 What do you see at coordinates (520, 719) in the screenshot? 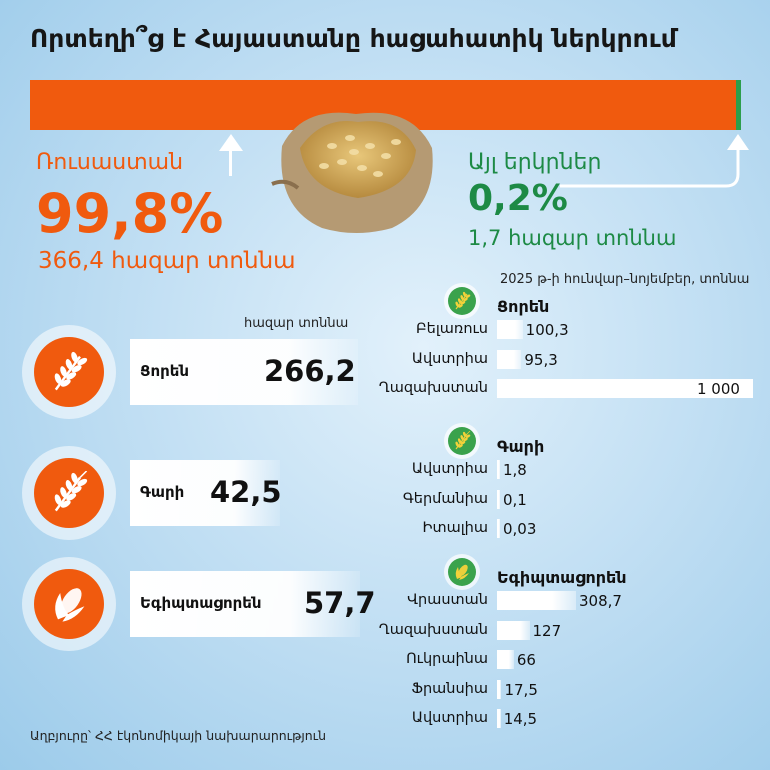
I see `country-value: 14,5` at bounding box center [520, 719].